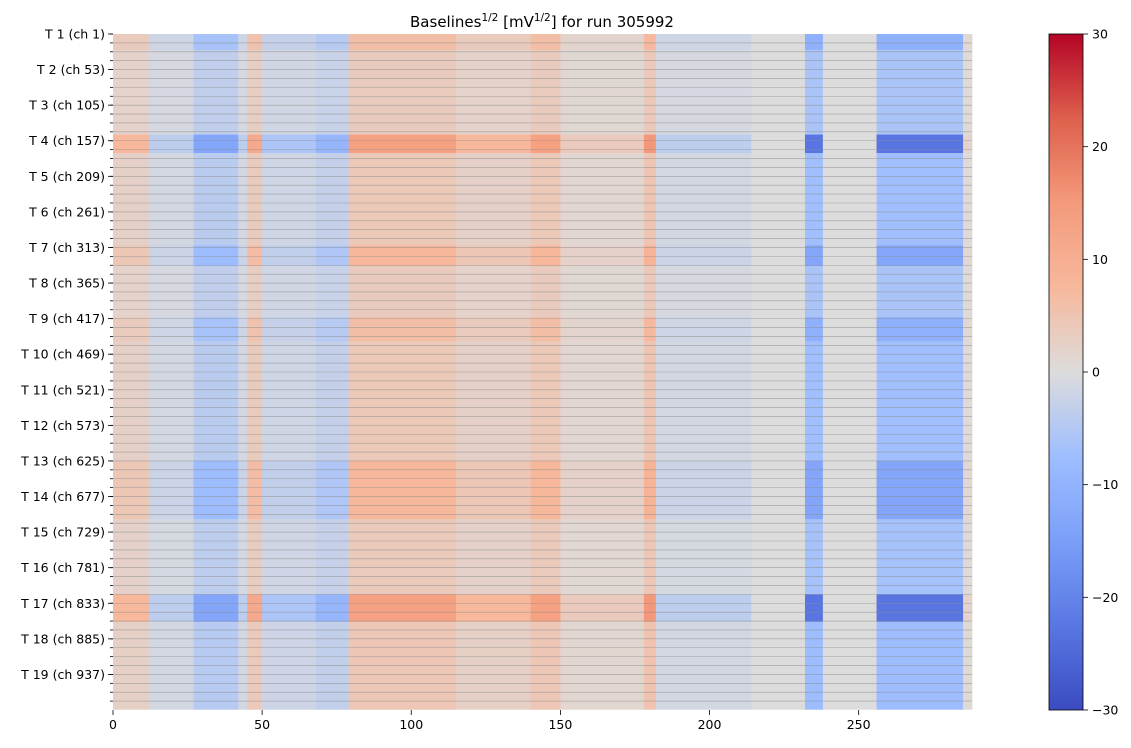 The width and height of the screenshot is (1131, 748). Describe the element at coordinates (66, 105) in the screenshot. I see `y-tick-label: T 3 (ch 105)` at that location.